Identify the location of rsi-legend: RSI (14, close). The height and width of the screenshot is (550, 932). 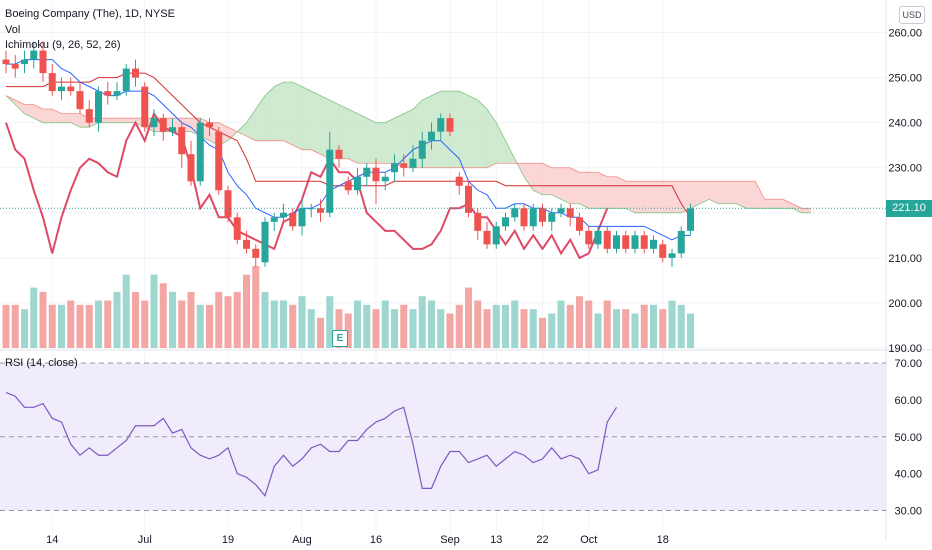
(41, 363).